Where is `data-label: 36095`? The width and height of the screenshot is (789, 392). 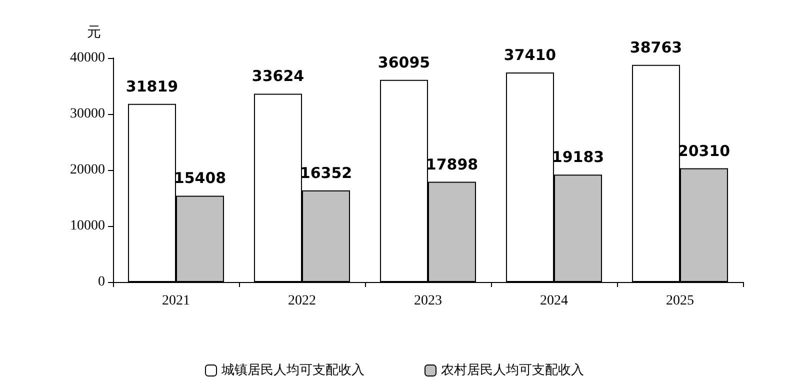 data-label: 36095 is located at coordinates (404, 62).